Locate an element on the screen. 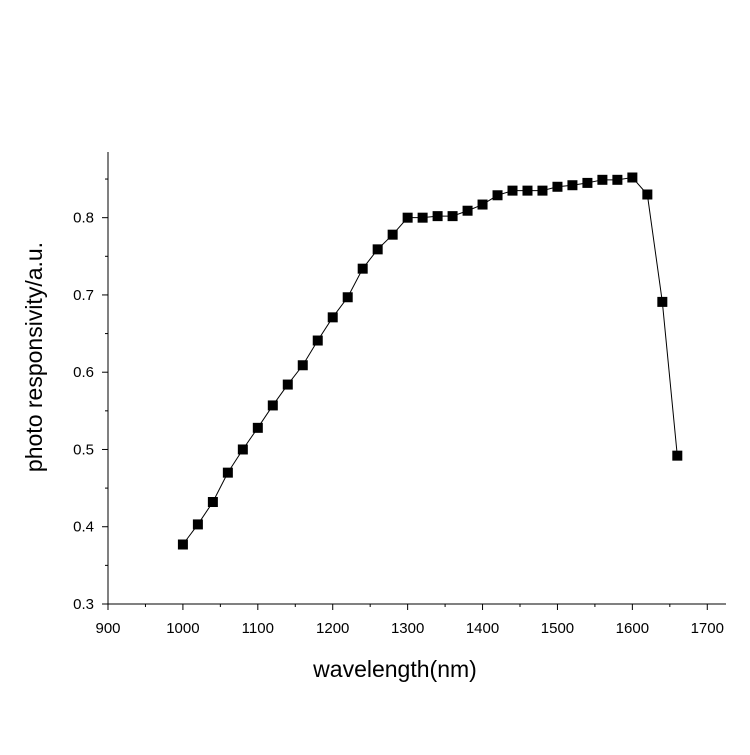  y-tick-label: 0.8 is located at coordinates (83, 218).